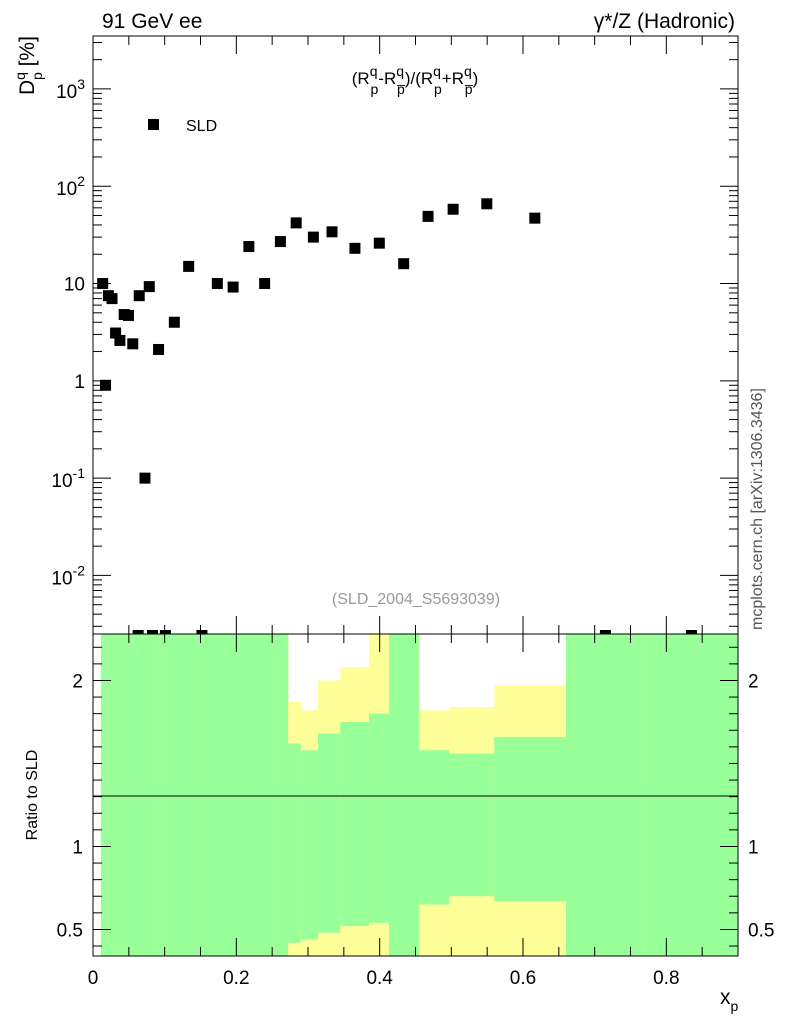 This screenshot has height=1024, width=786. I want to click on main-y-axis-title: Dqp [%], so click(28, 65).